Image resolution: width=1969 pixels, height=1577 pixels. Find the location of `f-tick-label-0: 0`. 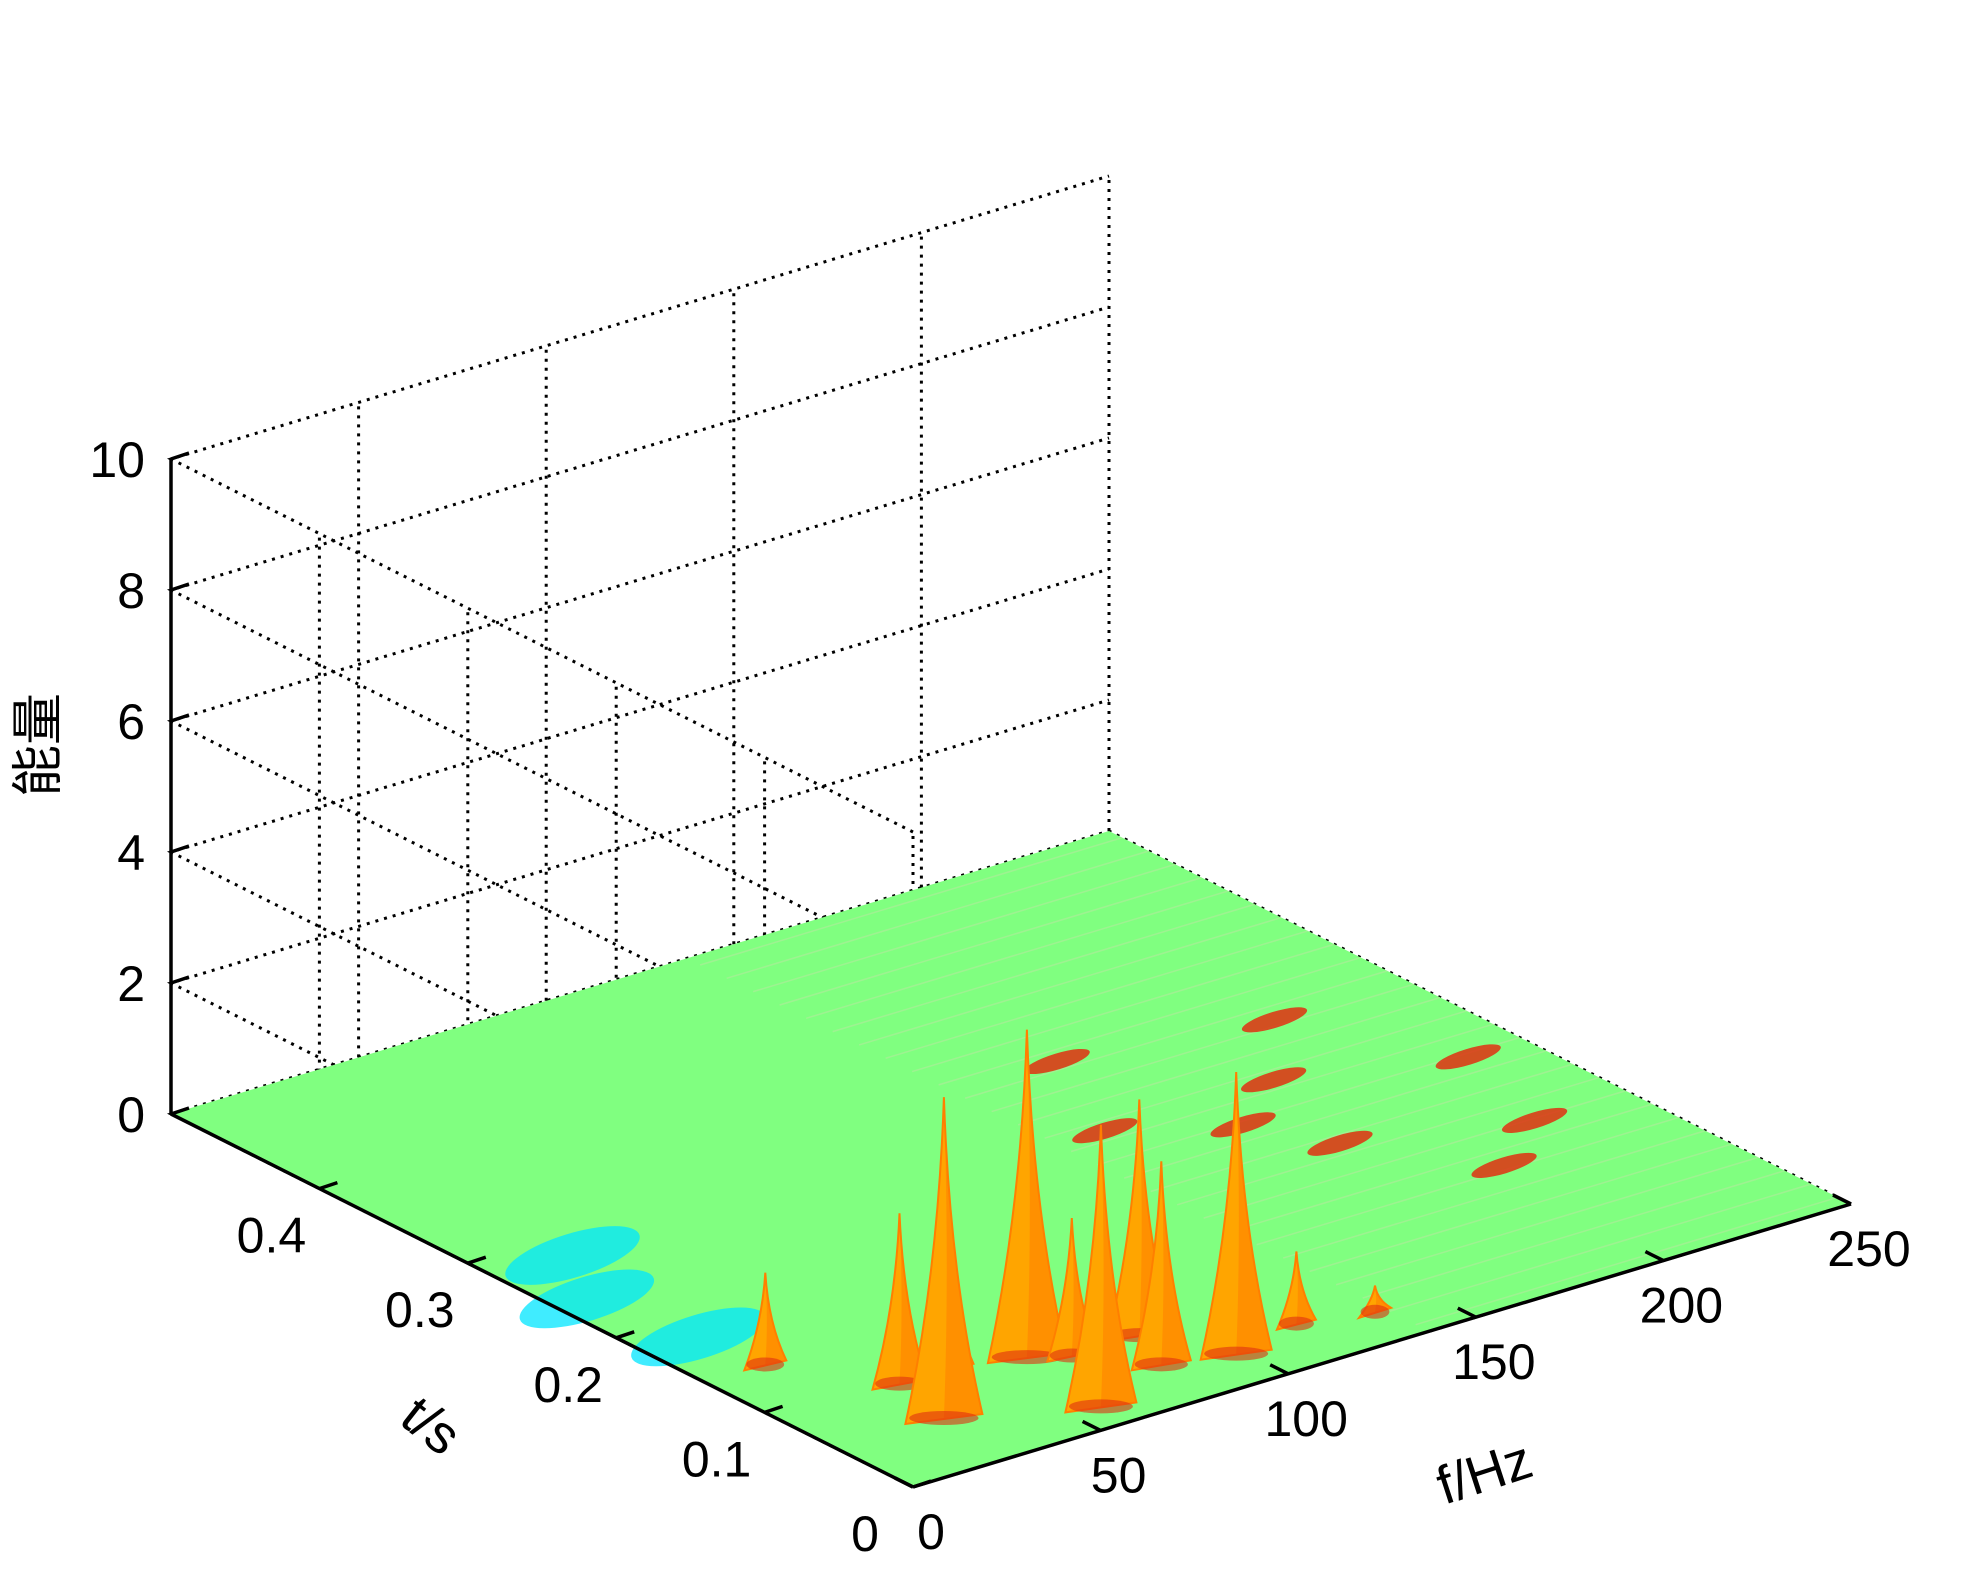

f-tick-label-0: 0 is located at coordinates (931, 1532).